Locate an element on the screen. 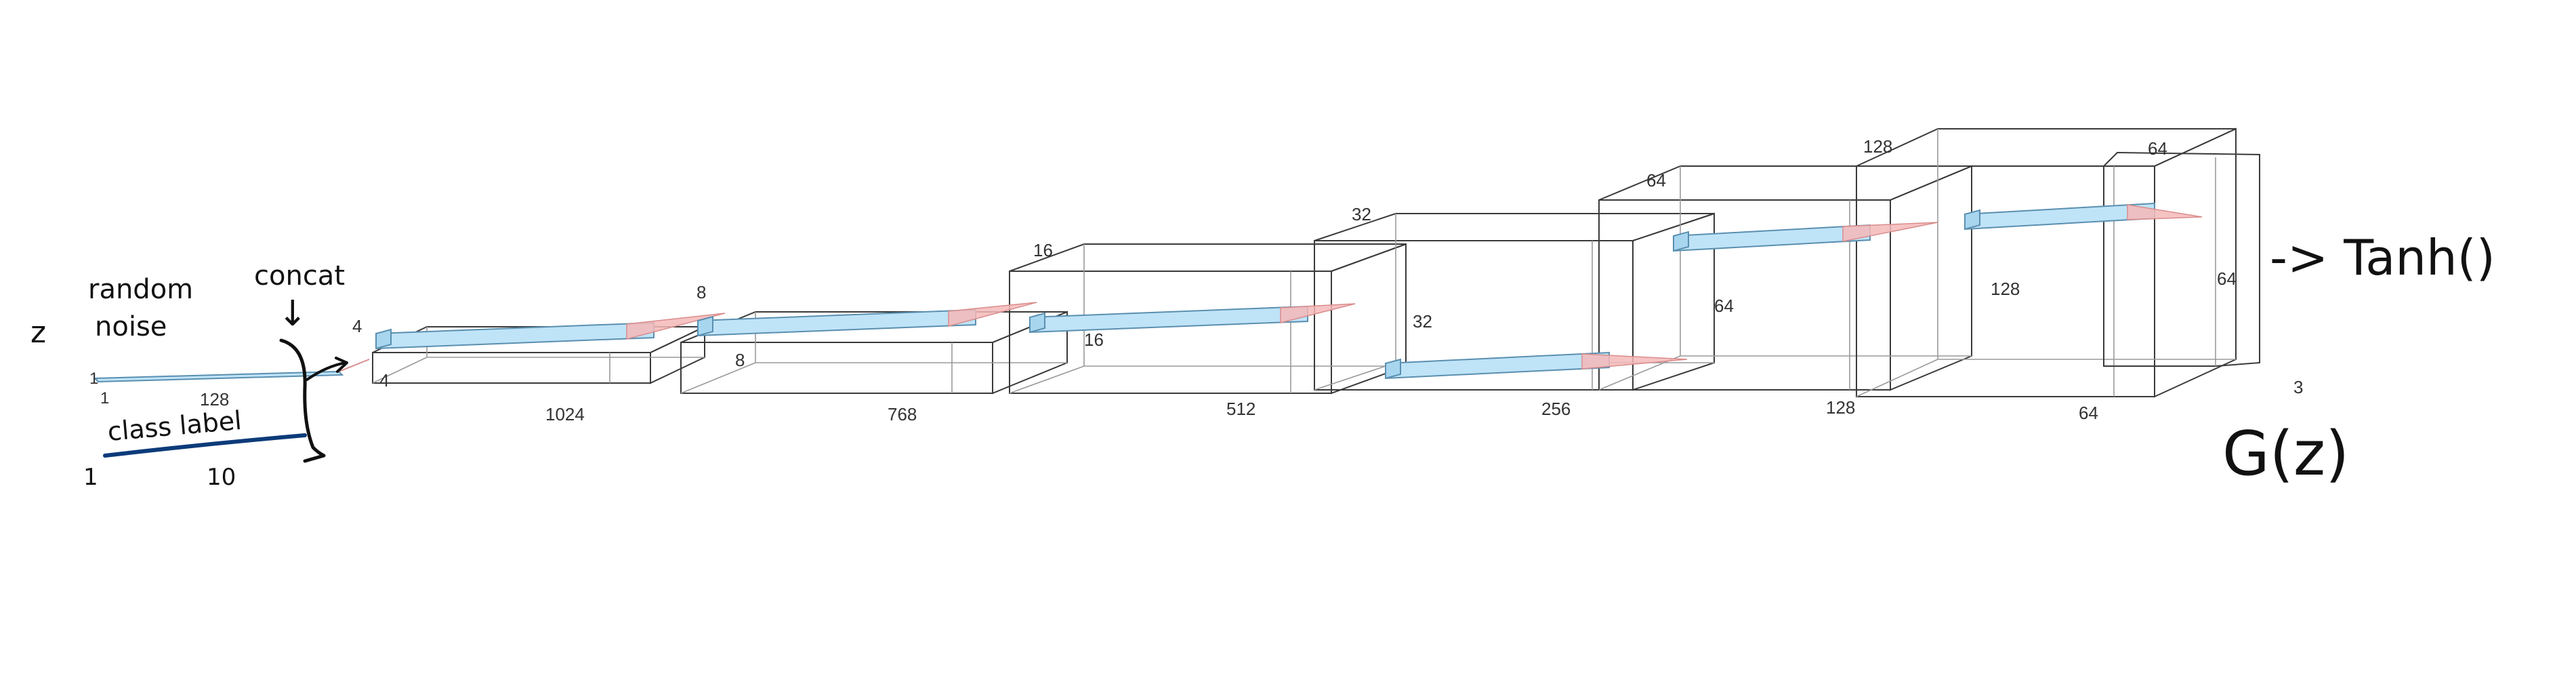 The width and height of the screenshot is (2576, 678). block-depth-dimension: 128 is located at coordinates (2005, 289).